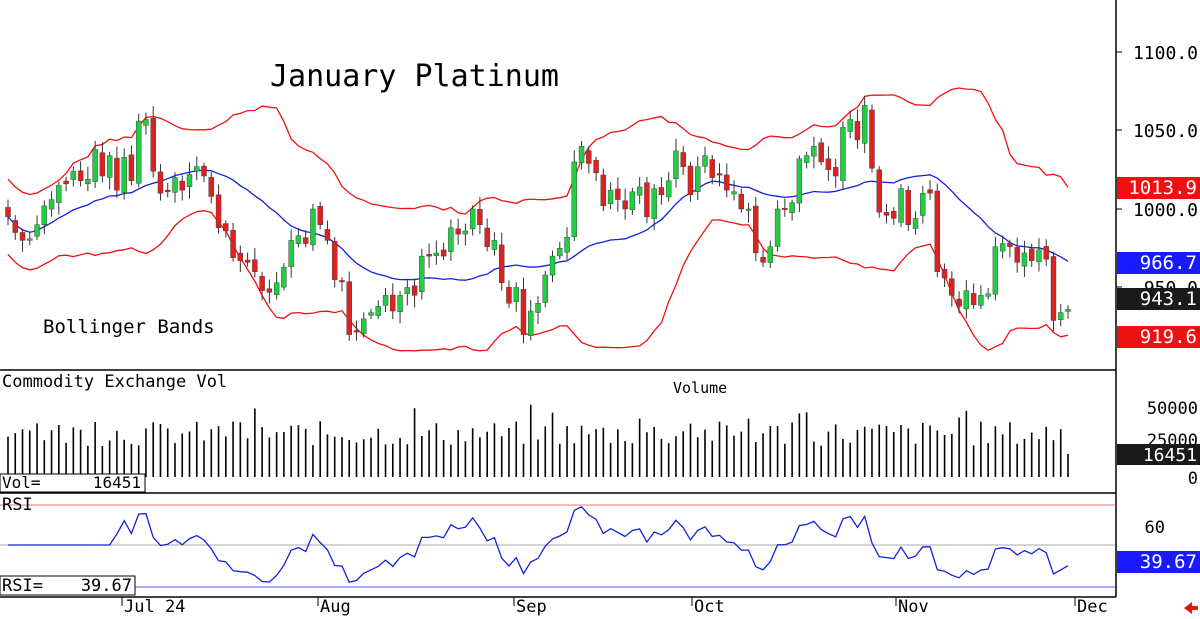 The width and height of the screenshot is (1200, 619). Describe the element at coordinates (1193, 479) in the screenshot. I see `volume-tick-label: 0` at that location.